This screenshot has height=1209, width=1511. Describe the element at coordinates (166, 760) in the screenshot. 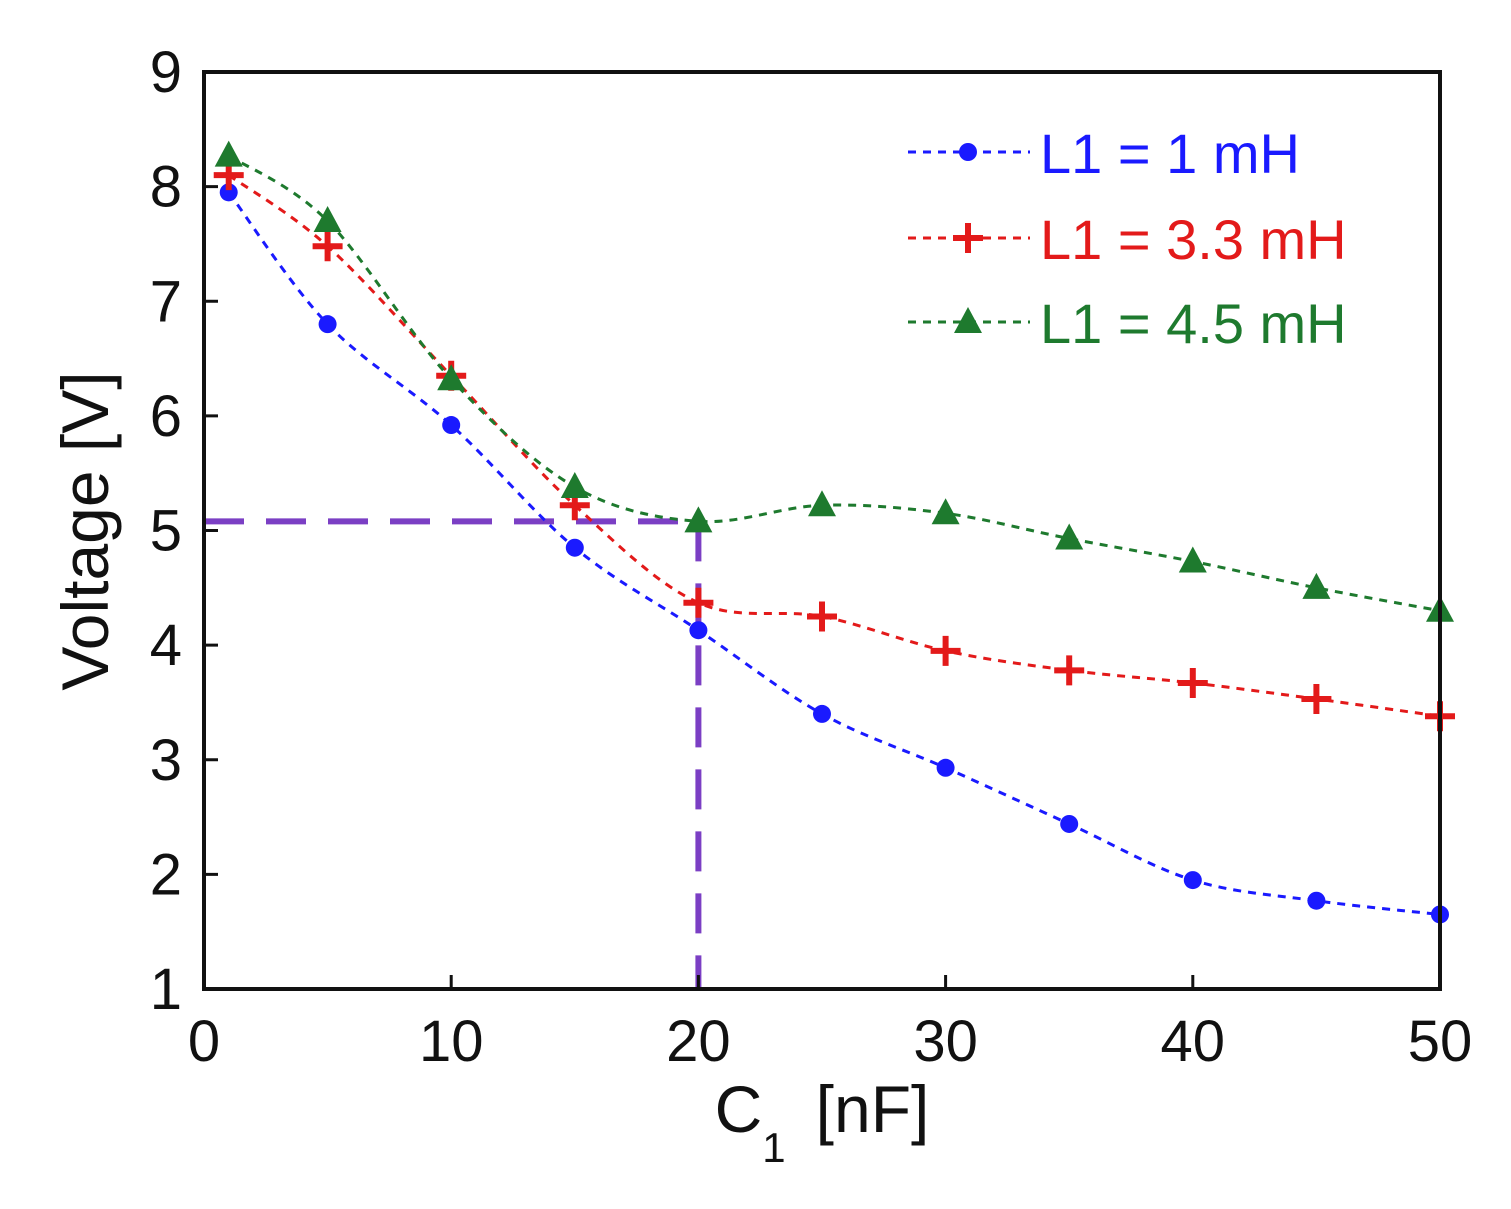

I see `y-tick-label: 3` at that location.